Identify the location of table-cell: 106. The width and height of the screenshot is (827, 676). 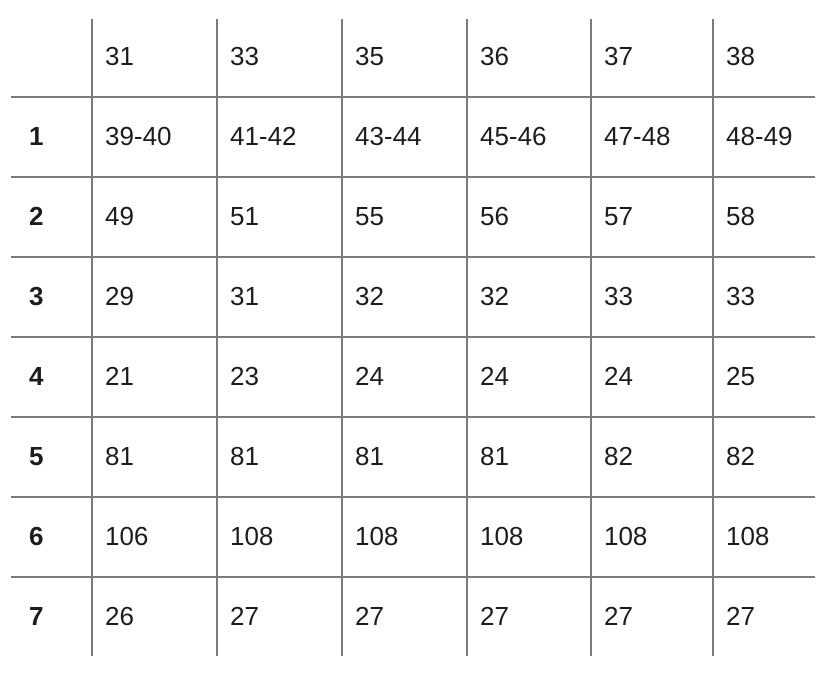
(127, 536).